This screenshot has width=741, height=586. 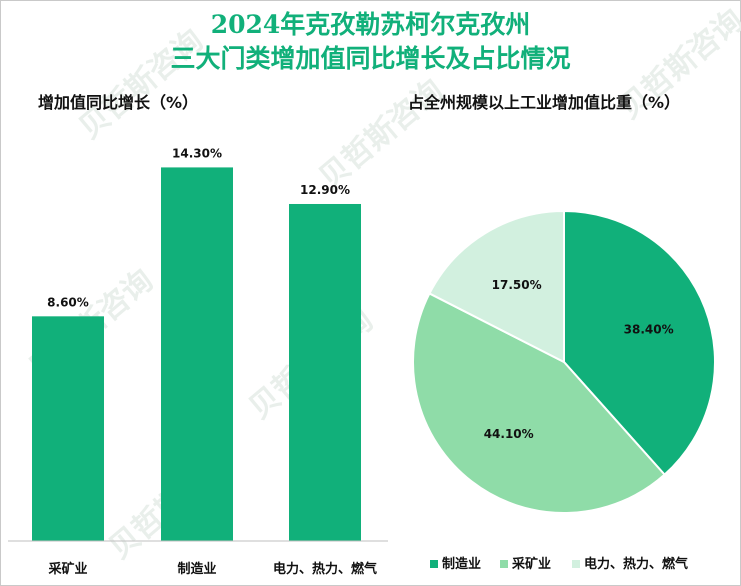 What do you see at coordinates (636, 564) in the screenshot?
I see `legend-label: 电力、热力、燃气` at bounding box center [636, 564].